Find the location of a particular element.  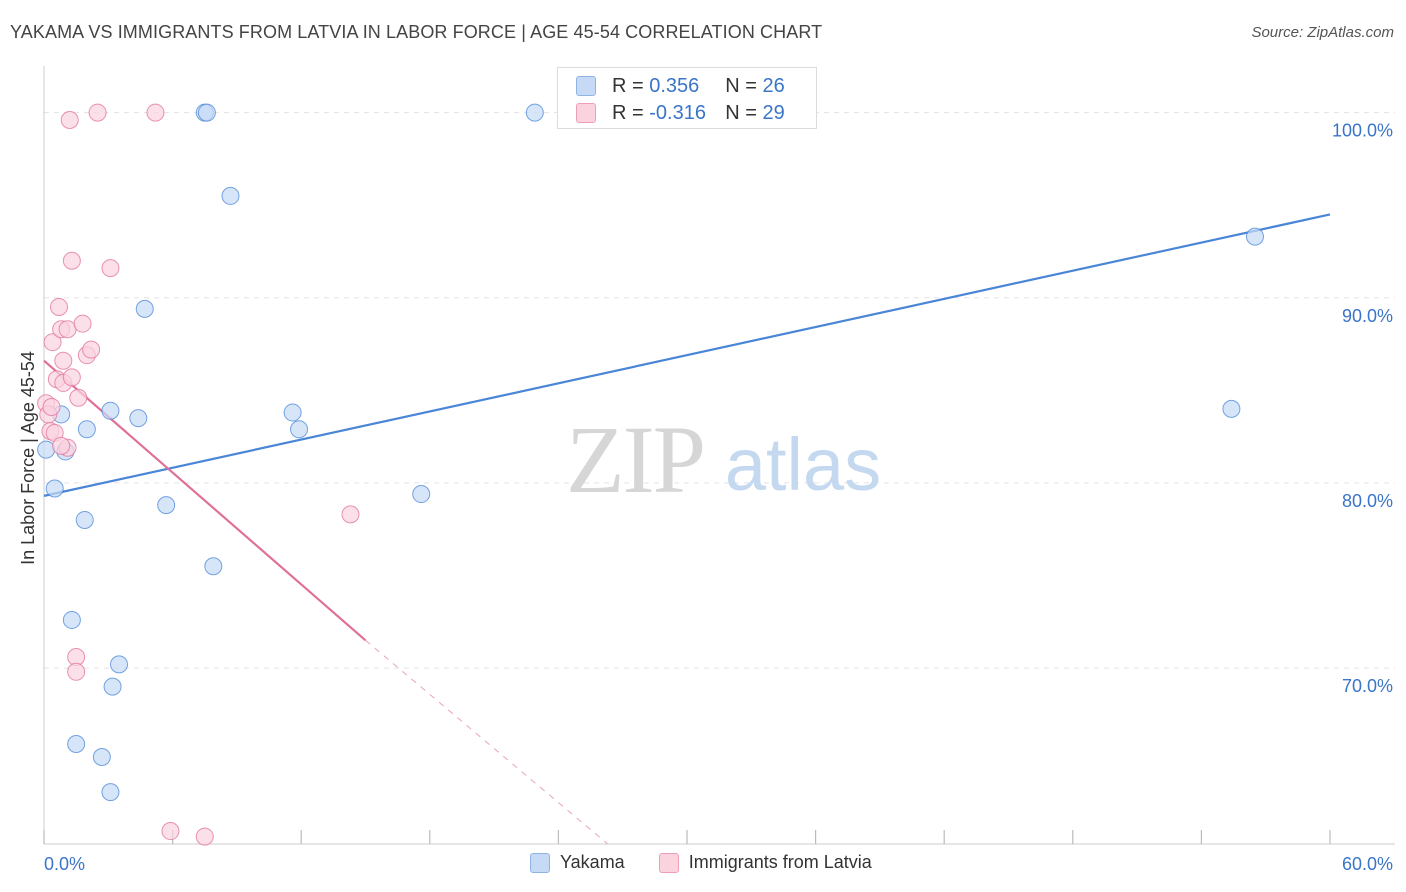

x-tick-label-min: 0.0% is located at coordinates (64, 864).